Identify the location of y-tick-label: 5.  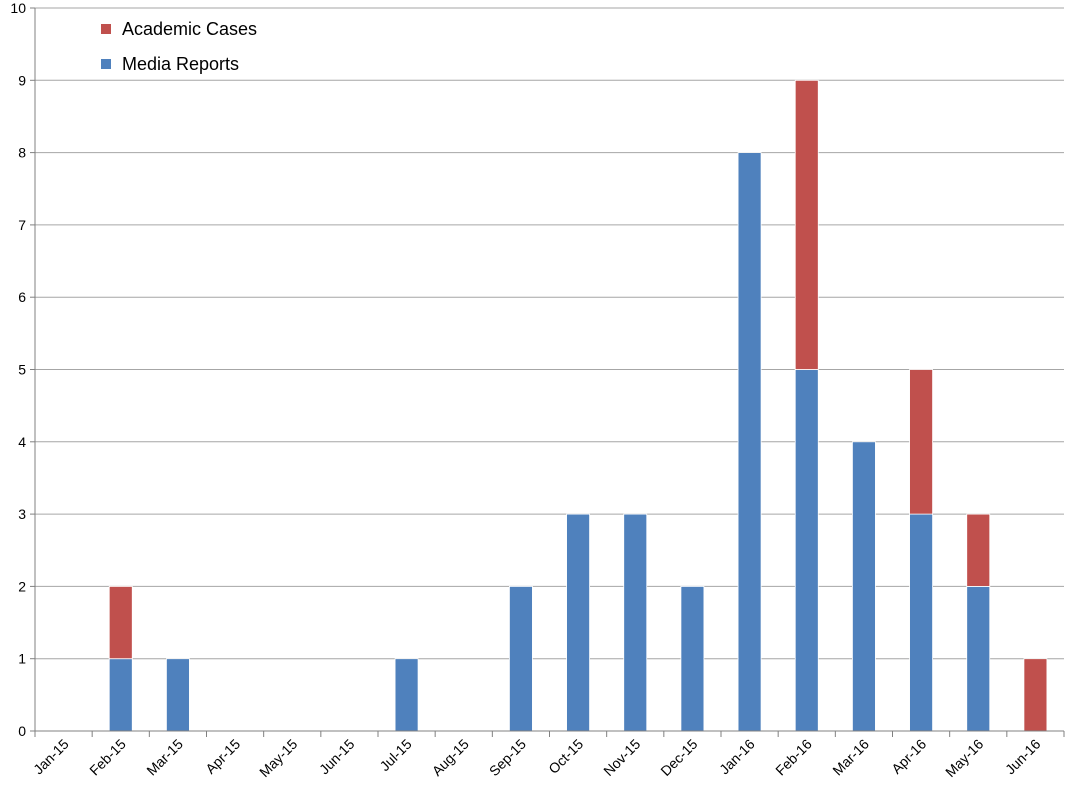
(22, 370).